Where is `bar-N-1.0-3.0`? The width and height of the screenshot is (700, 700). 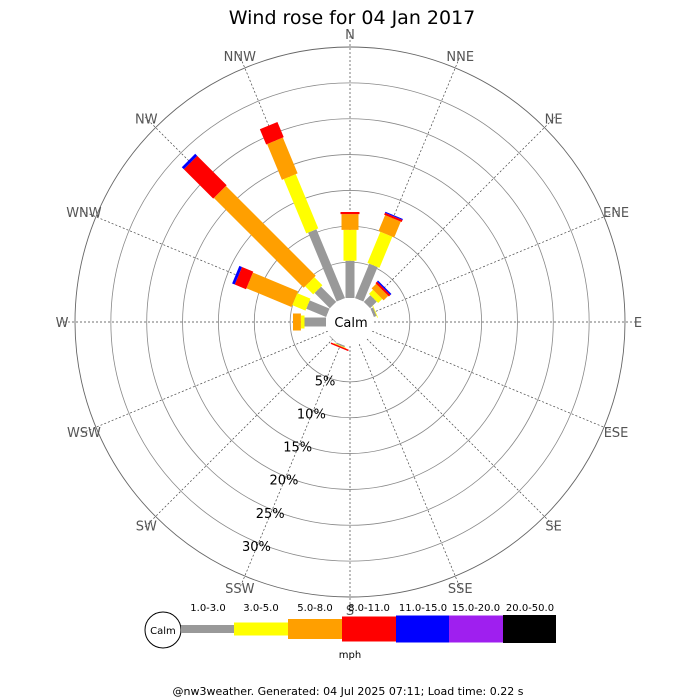 bar-N-1.0-3.0 is located at coordinates (350, 279).